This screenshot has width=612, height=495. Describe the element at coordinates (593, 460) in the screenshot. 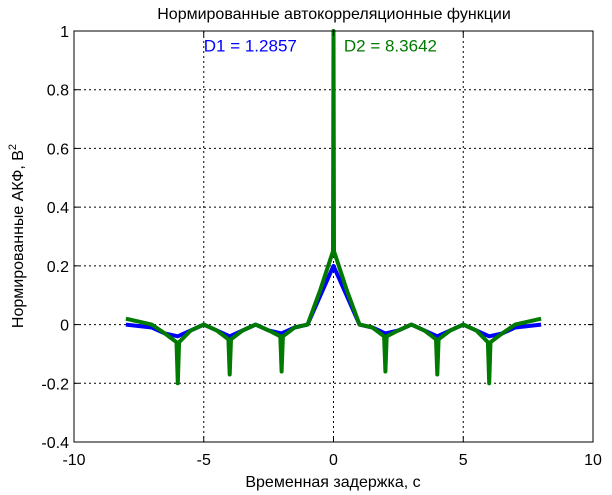

I see `x-tick-label: 10` at that location.